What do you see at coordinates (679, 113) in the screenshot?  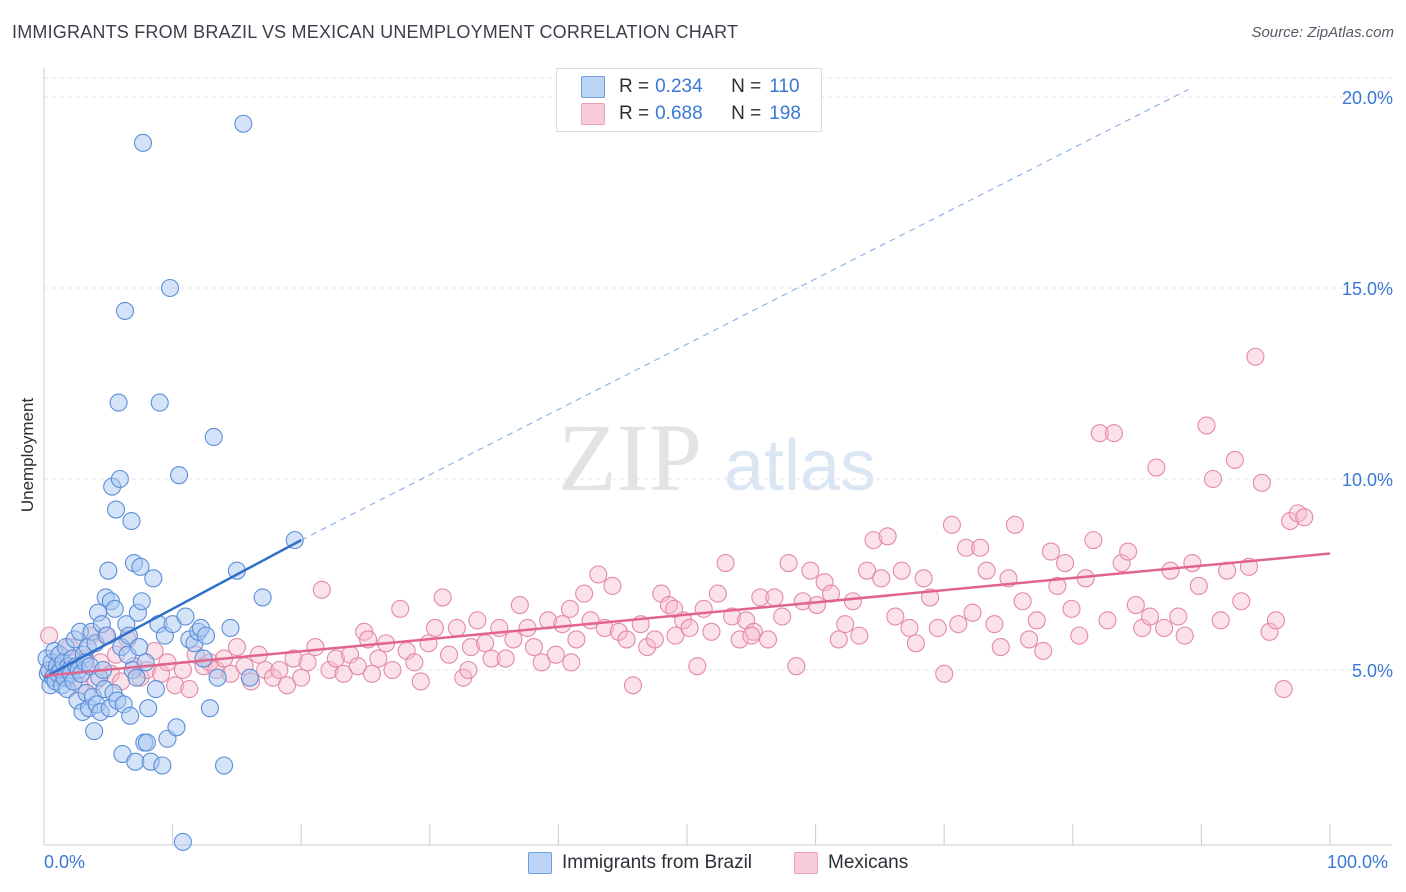 I see `r-value: 0.688` at bounding box center [679, 113].